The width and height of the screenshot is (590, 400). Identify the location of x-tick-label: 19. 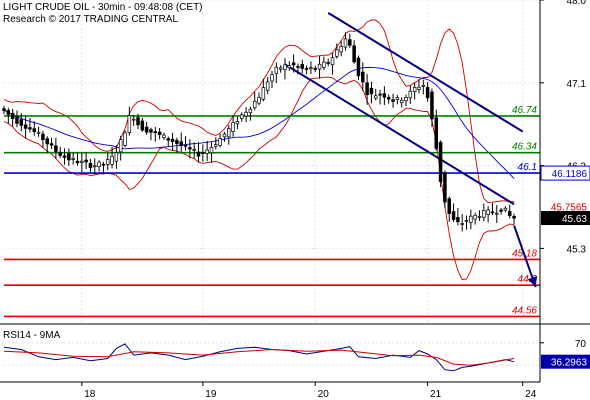
(211, 394).